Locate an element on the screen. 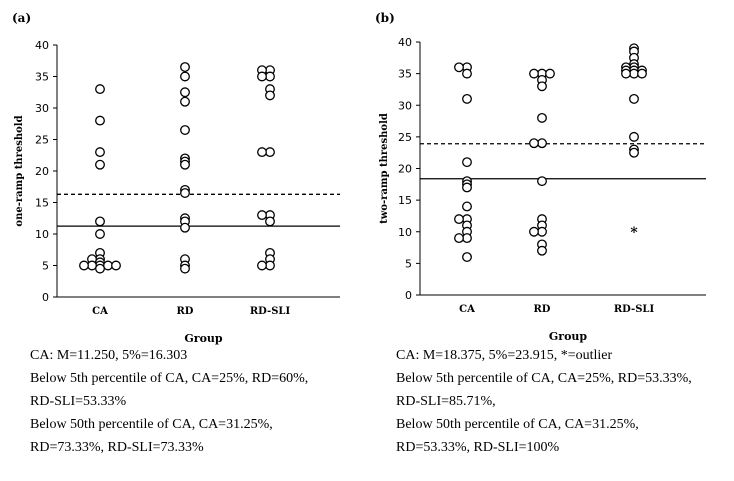 The height and width of the screenshot is (481, 734). panel-a-y-tick-label: 5 is located at coordinates (45, 266).